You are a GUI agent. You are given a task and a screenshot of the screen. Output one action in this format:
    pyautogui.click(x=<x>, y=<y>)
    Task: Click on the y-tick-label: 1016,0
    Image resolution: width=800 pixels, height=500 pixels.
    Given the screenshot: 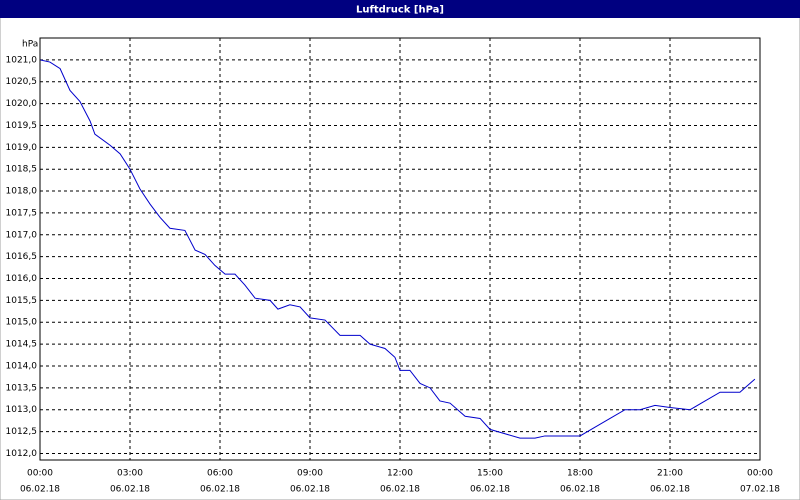 What is the action you would take?
    pyautogui.click(x=22, y=279)
    